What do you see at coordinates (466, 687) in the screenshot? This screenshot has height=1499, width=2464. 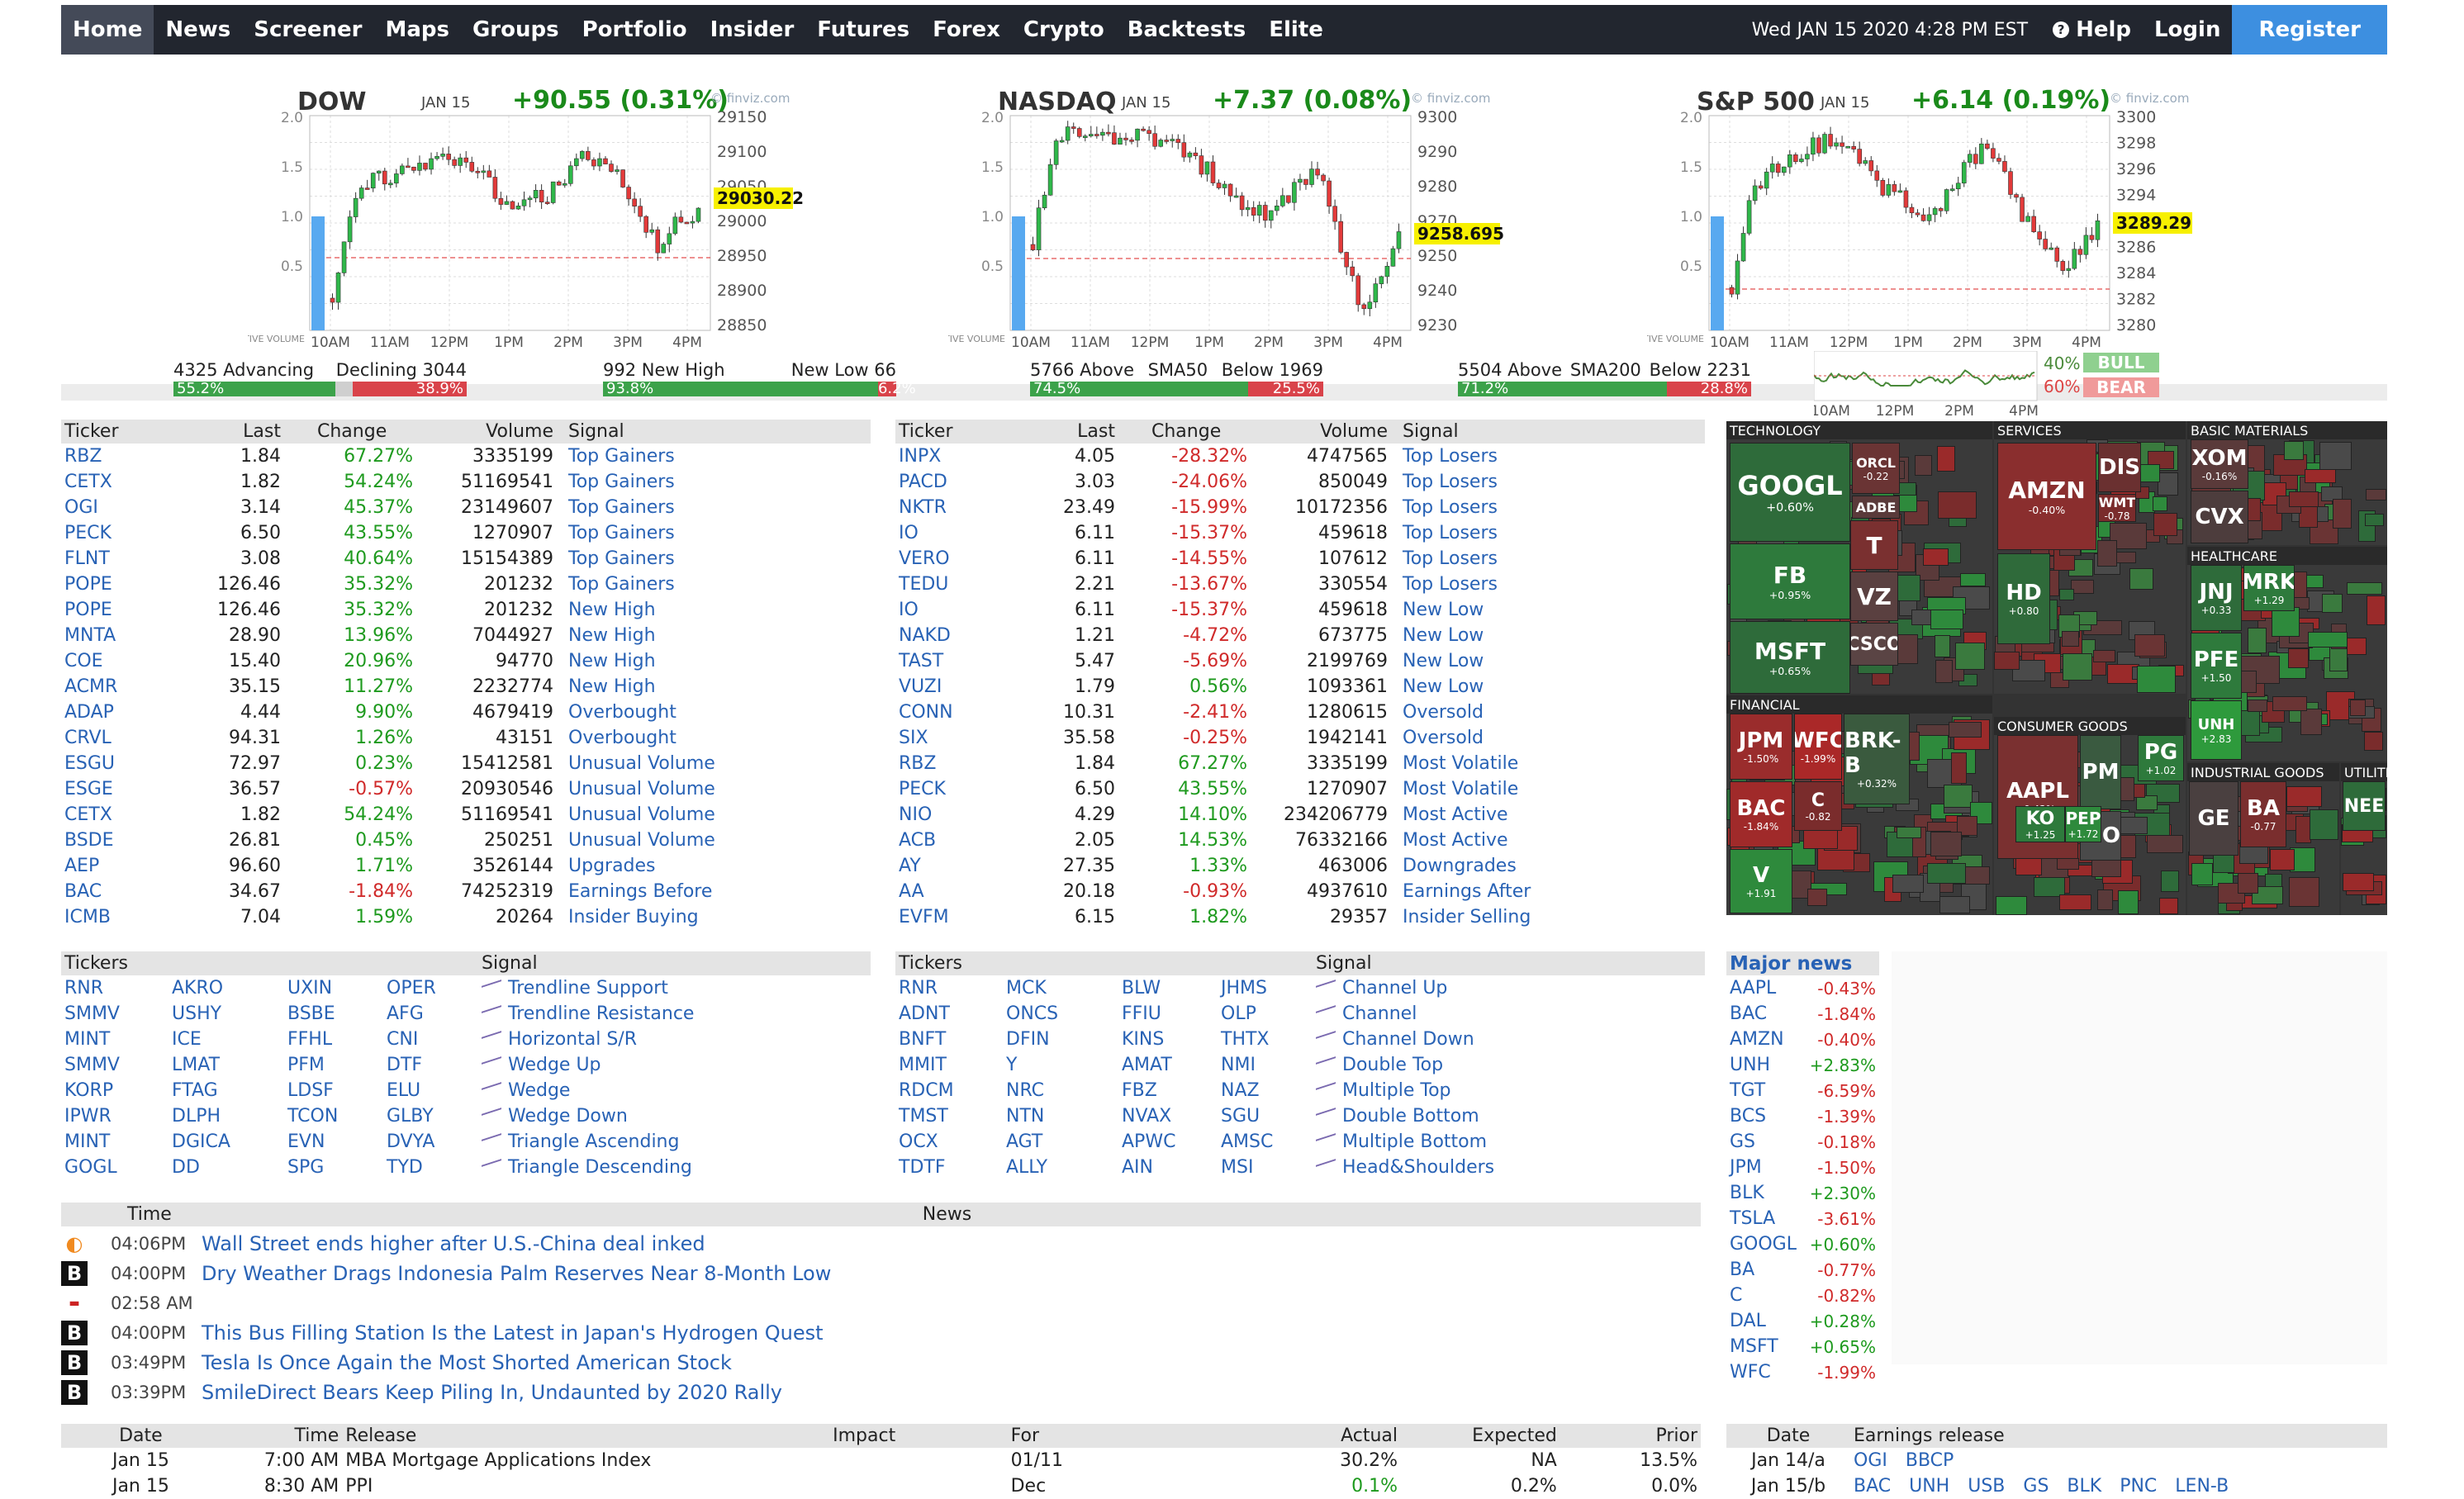 I see `table-row: ACMR 35.15 11.27% 2232774 New High` at bounding box center [466, 687].